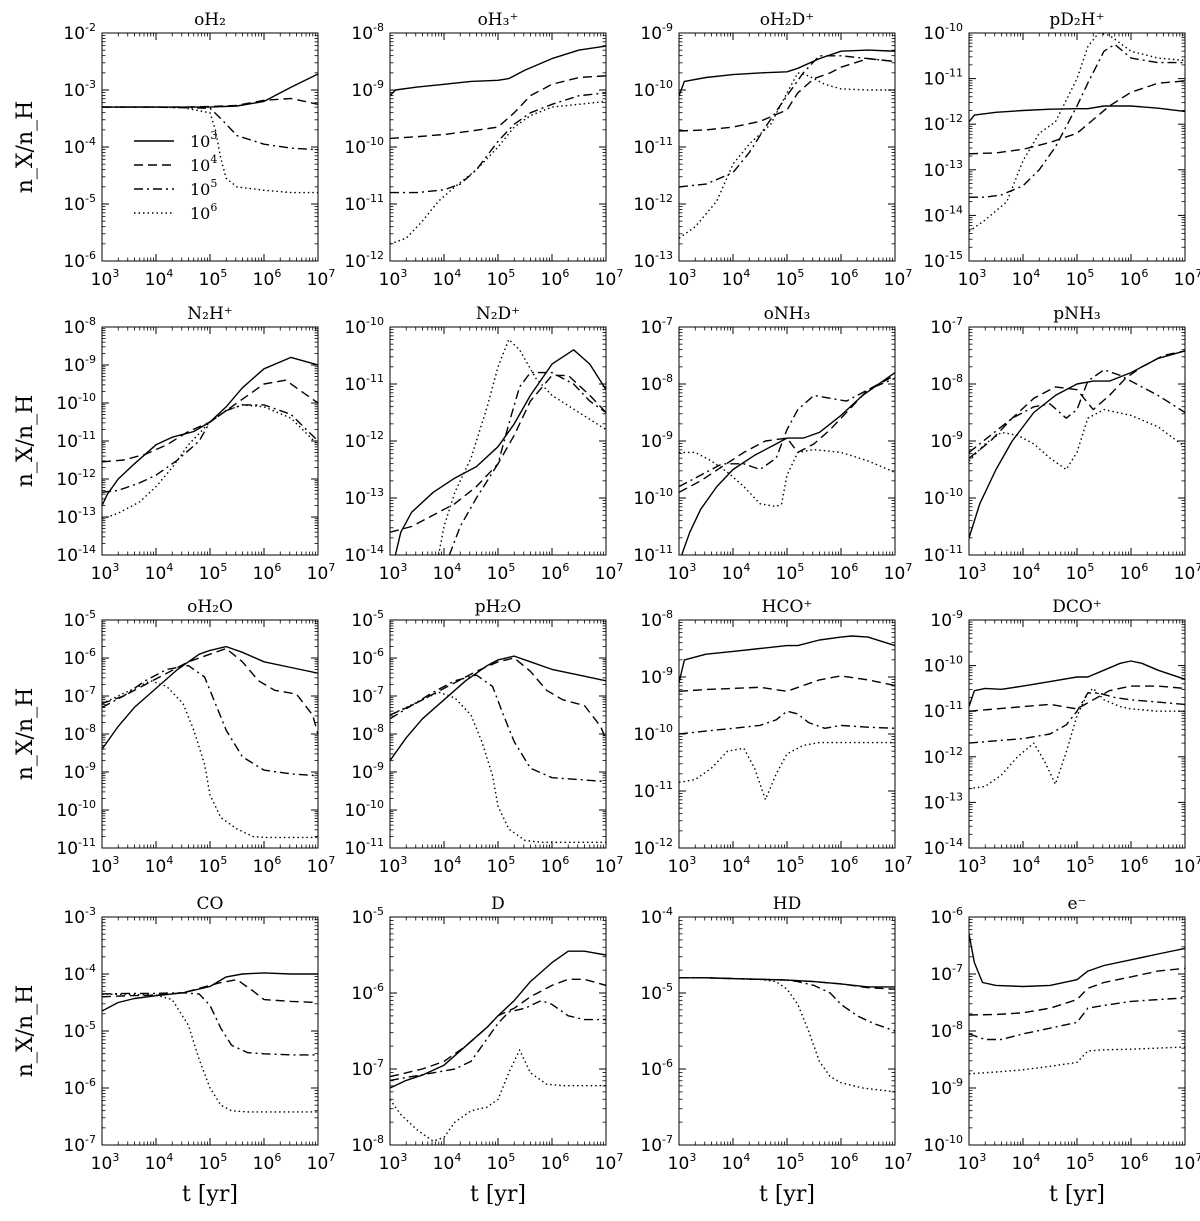  Describe the element at coordinates (79, 733) in the screenshot. I see `y-tick-label: 10⁻⁸` at that location.